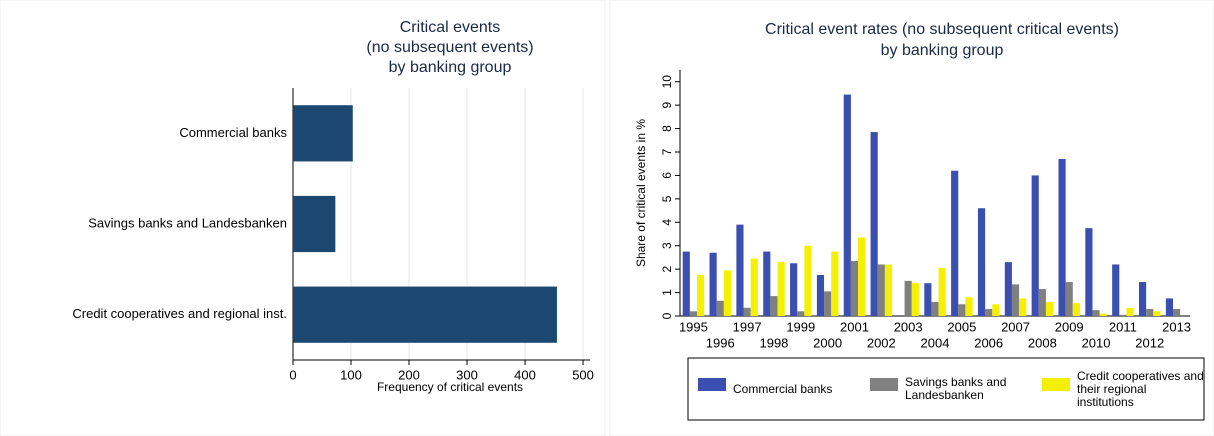  Describe the element at coordinates (881, 342) in the screenshot. I see `x-tick-label: 2002` at that location.